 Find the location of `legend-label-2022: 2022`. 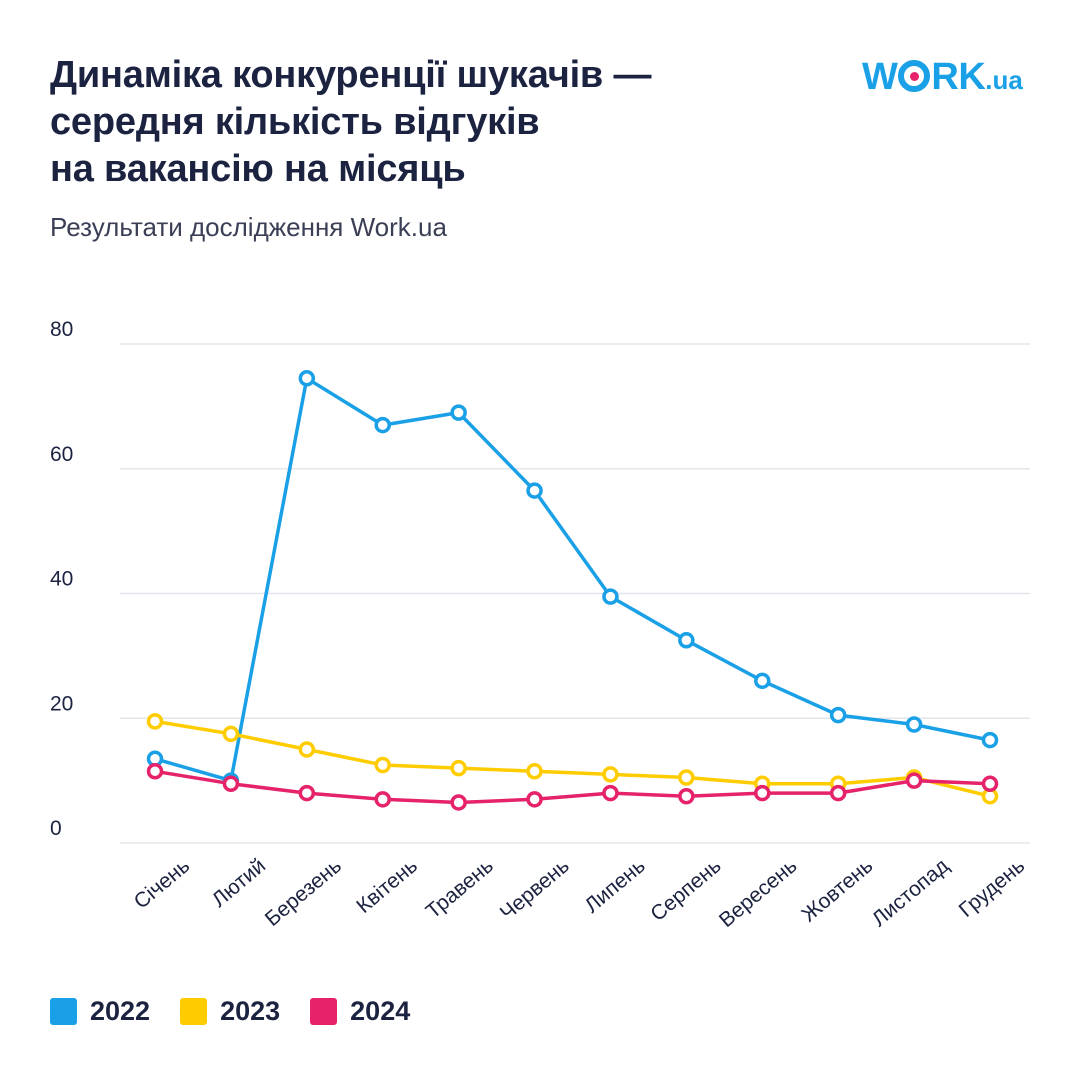

legend-label-2022: 2022 is located at coordinates (120, 1011).